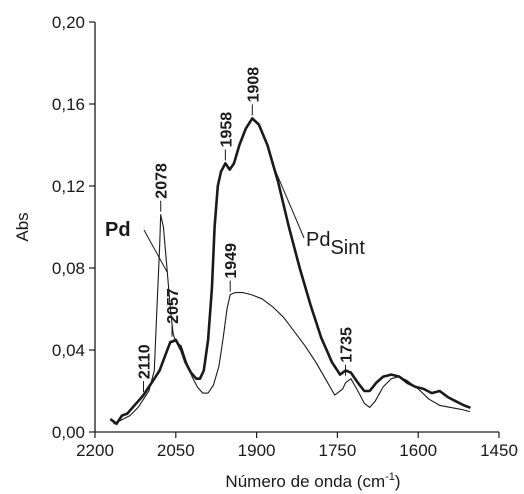  What do you see at coordinates (95, 450) in the screenshot?
I see `x-tick-label: 2200` at bounding box center [95, 450].